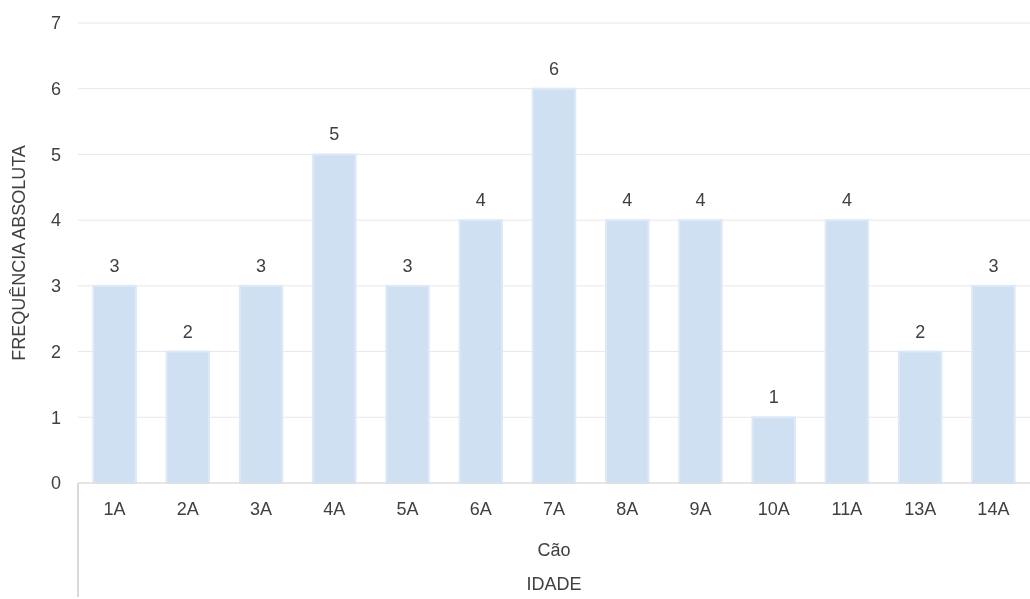 The image size is (1030, 599). I want to click on x-tick-label: 11A, so click(847, 508).